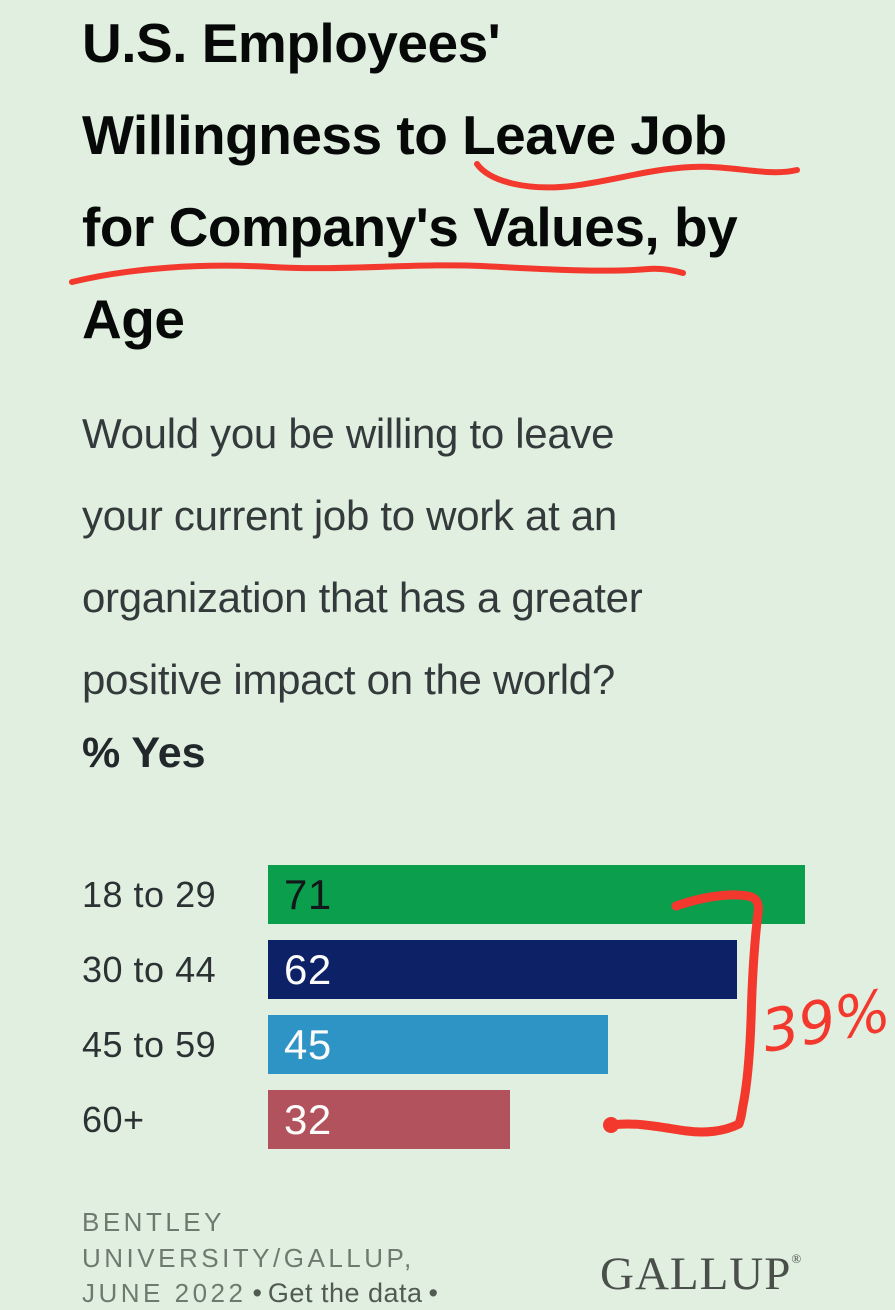  What do you see at coordinates (149, 969) in the screenshot?
I see `bar-category-label: 30 to 44` at bounding box center [149, 969].